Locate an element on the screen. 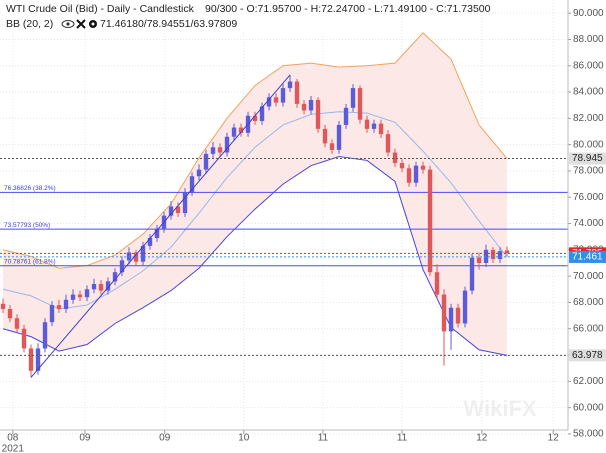  price-level-label: 63.978 is located at coordinates (587, 355).